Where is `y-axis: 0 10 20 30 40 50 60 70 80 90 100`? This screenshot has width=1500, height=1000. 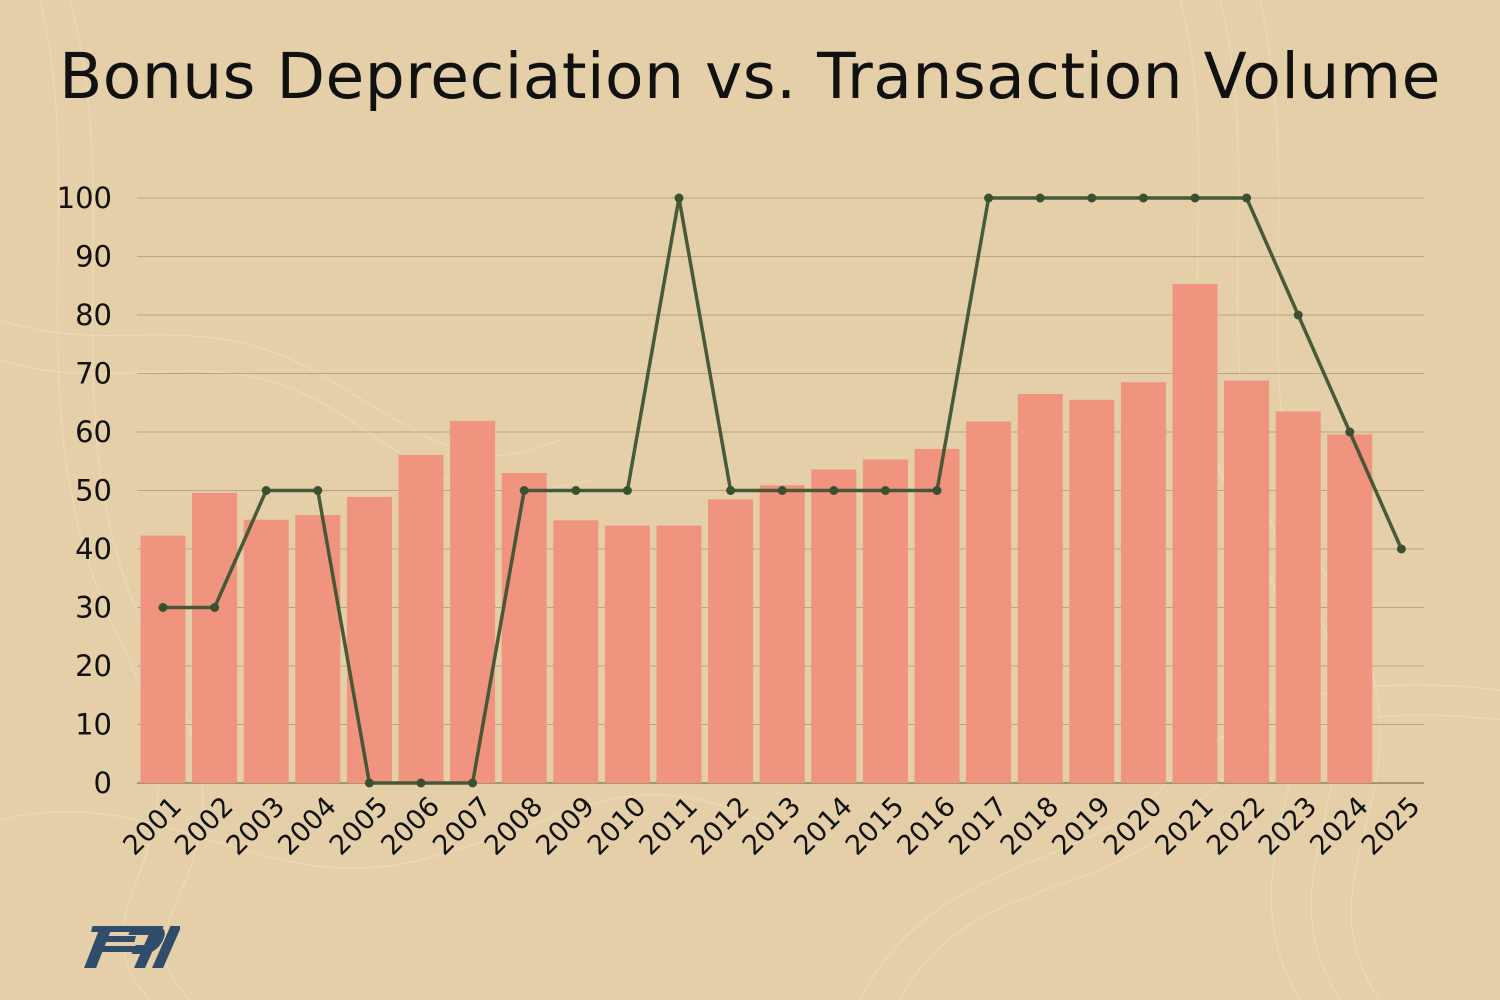 y-axis: 0 10 20 30 40 50 60 70 80 90 100 is located at coordinates (84, 490).